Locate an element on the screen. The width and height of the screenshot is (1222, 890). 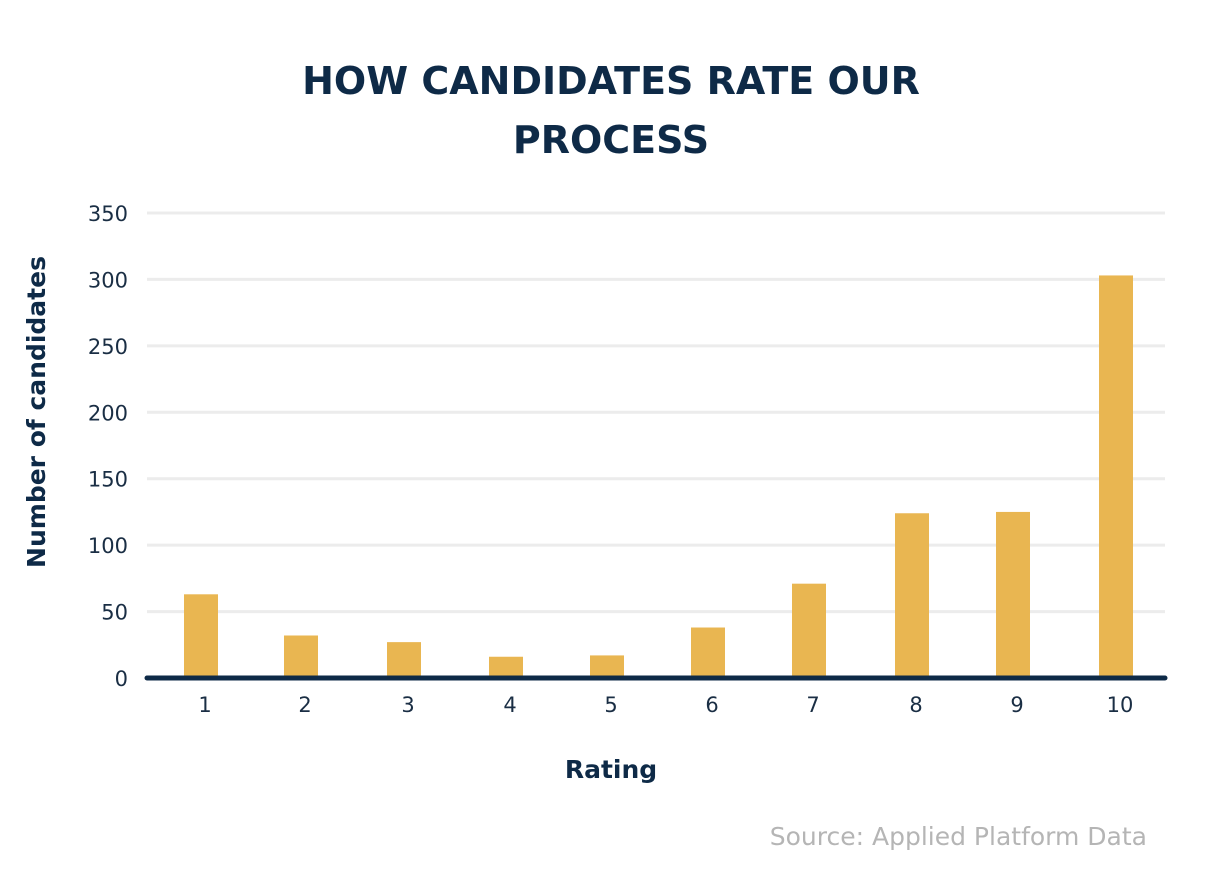
y-tick-label: 50 is located at coordinates (114, 613).